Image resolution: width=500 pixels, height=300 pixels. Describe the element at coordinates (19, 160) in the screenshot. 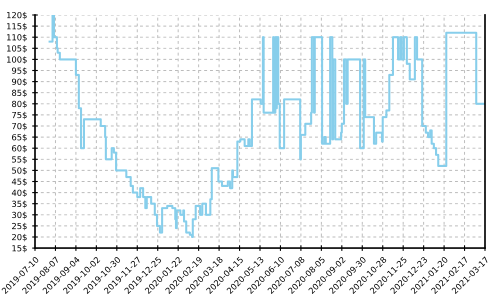

I see `y-tick-label: 55$` at that location.